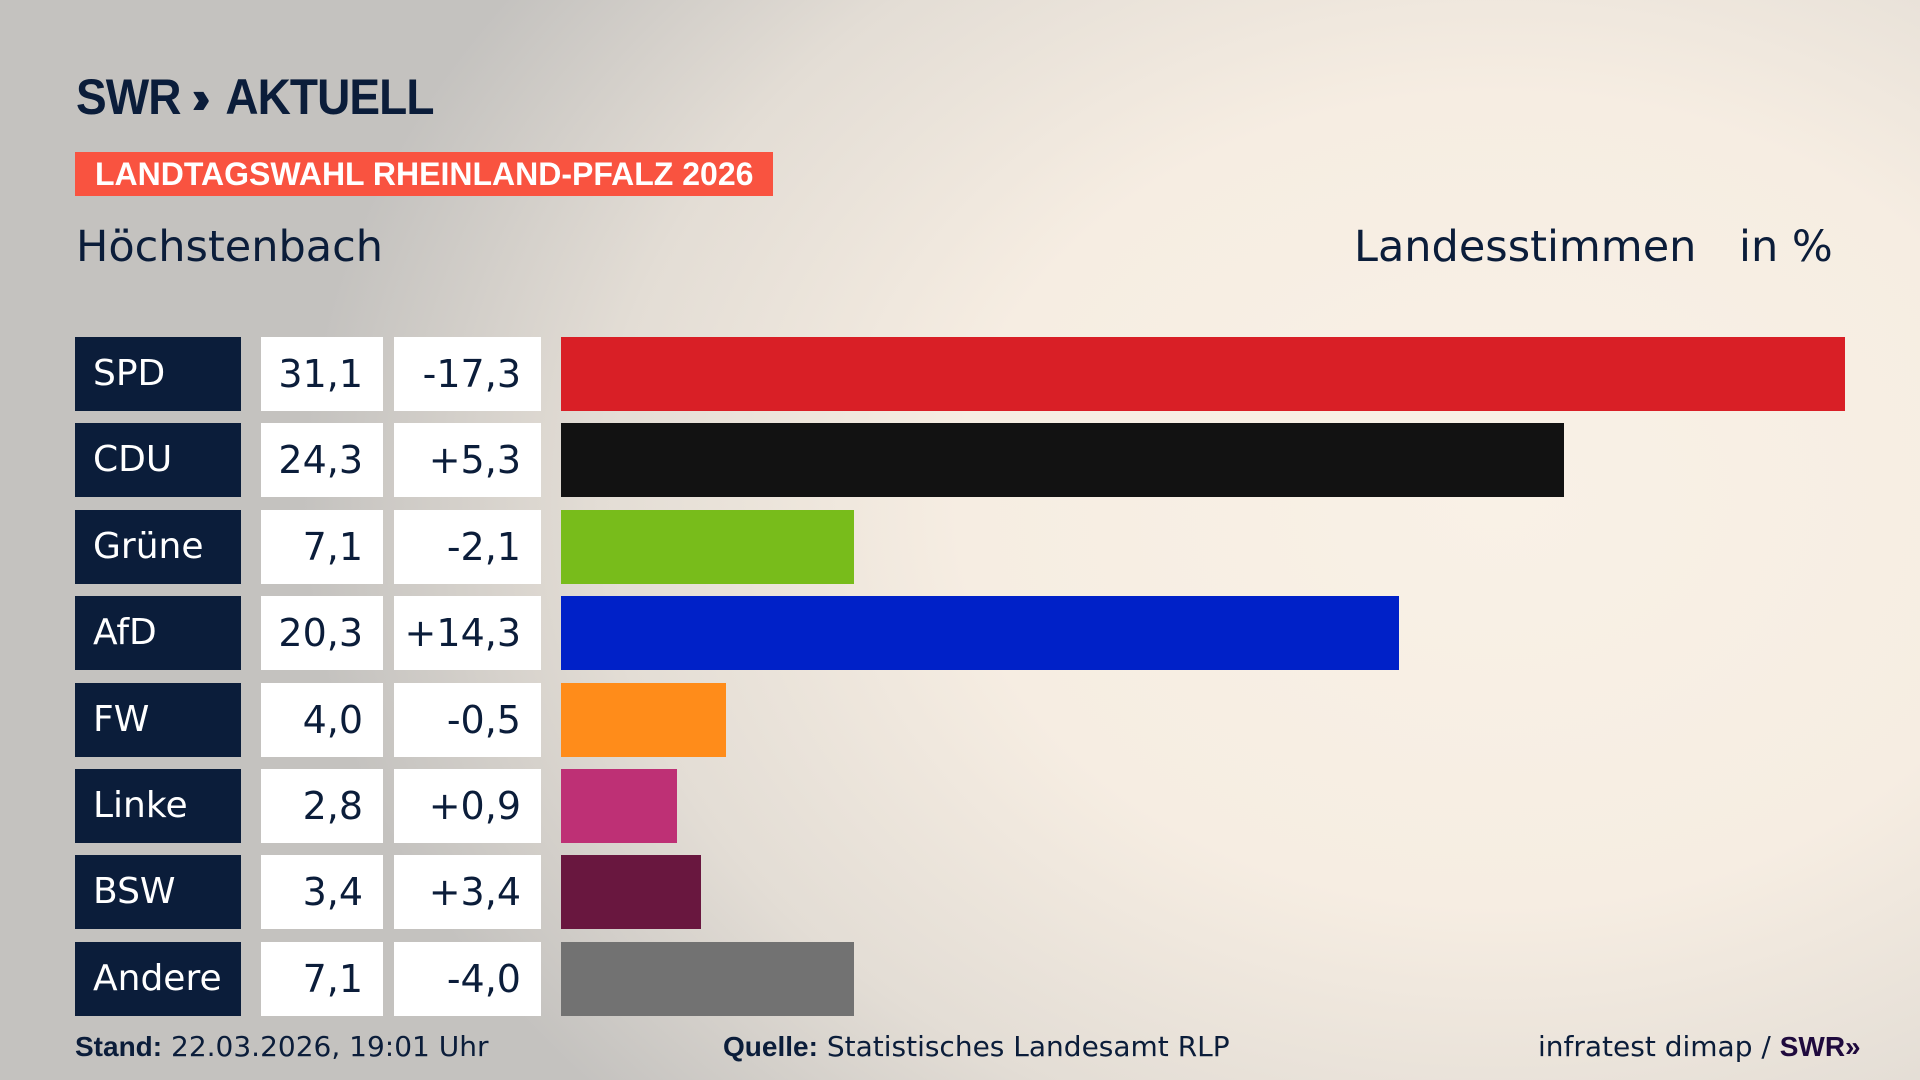  Describe the element at coordinates (1063, 460) in the screenshot. I see `bar-cdu` at that location.